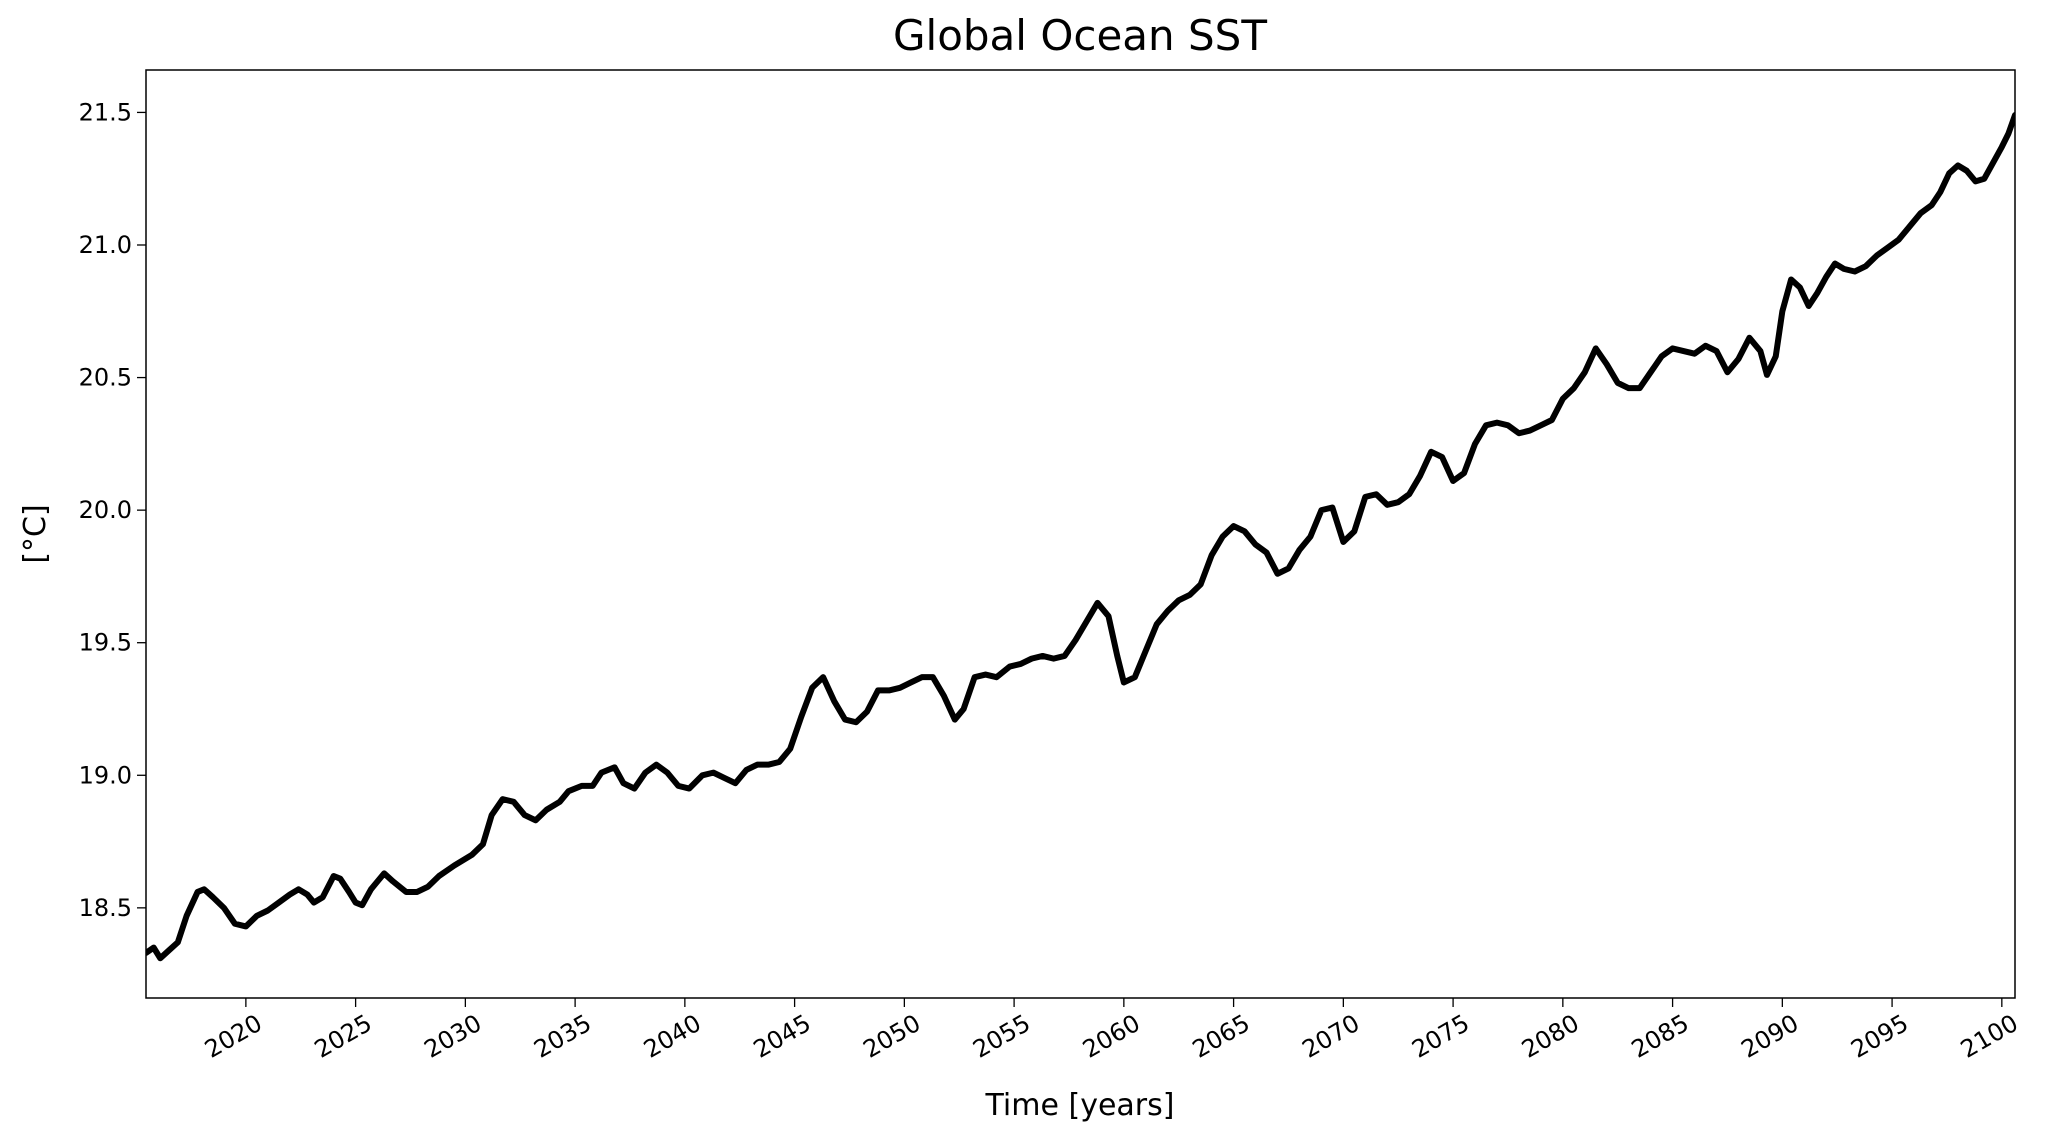 This screenshot has width=2052, height=1137. What do you see at coordinates (105, 643) in the screenshot?
I see `y-tick-label: 19.5` at bounding box center [105, 643].